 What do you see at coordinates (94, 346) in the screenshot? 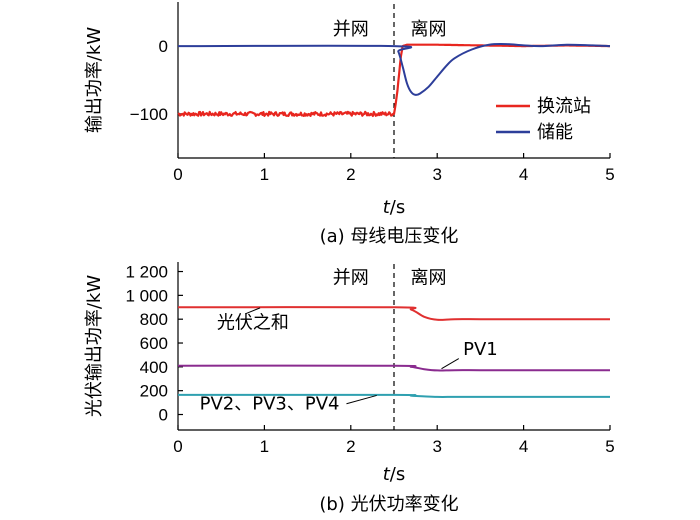
I see `y-axis-label: 光伏输出功率/kW` at bounding box center [94, 346].